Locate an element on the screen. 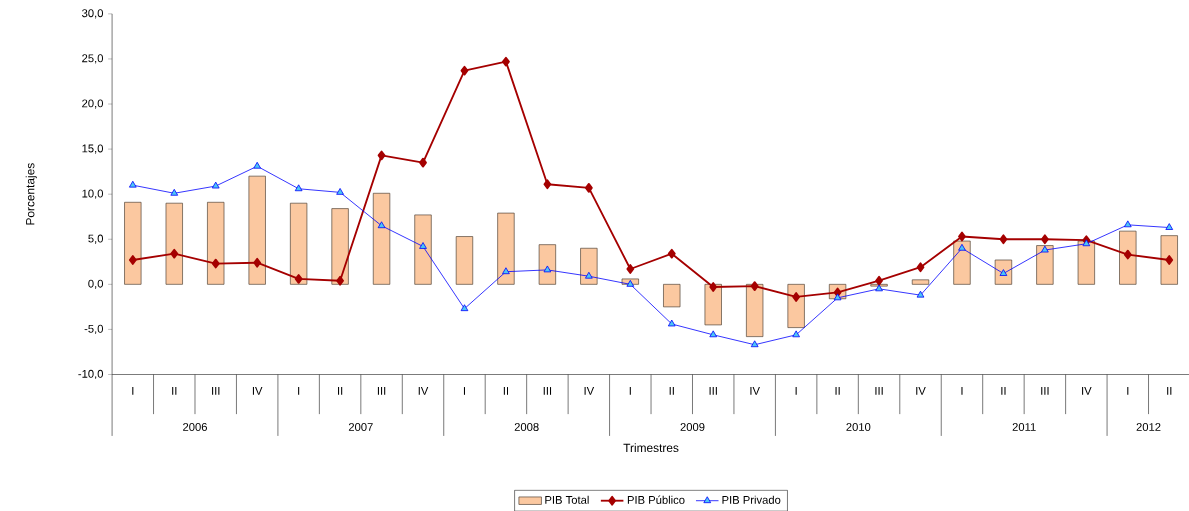 The width and height of the screenshot is (1189, 511). text: 2008 is located at coordinates (526, 426).